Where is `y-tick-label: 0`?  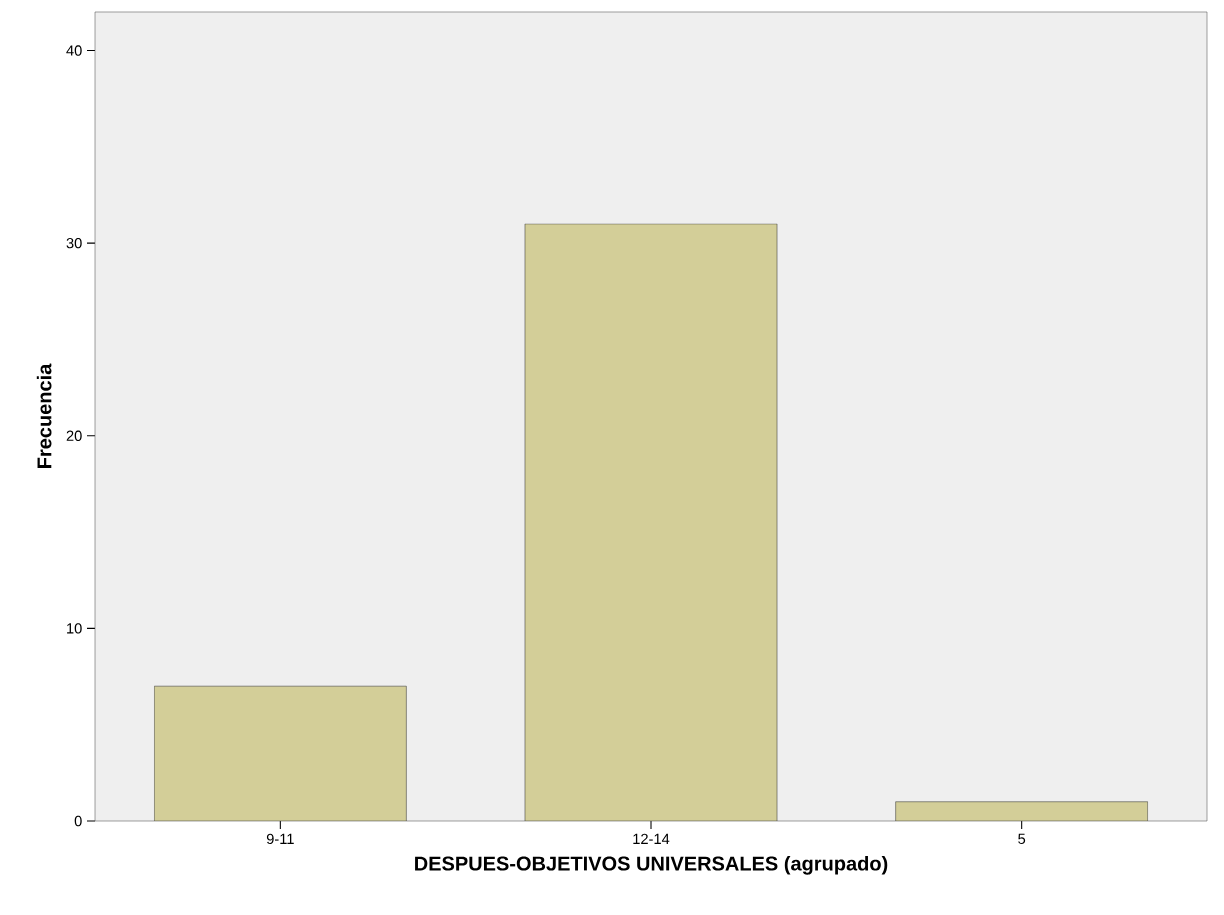
y-tick-label: 0 is located at coordinates (78, 821).